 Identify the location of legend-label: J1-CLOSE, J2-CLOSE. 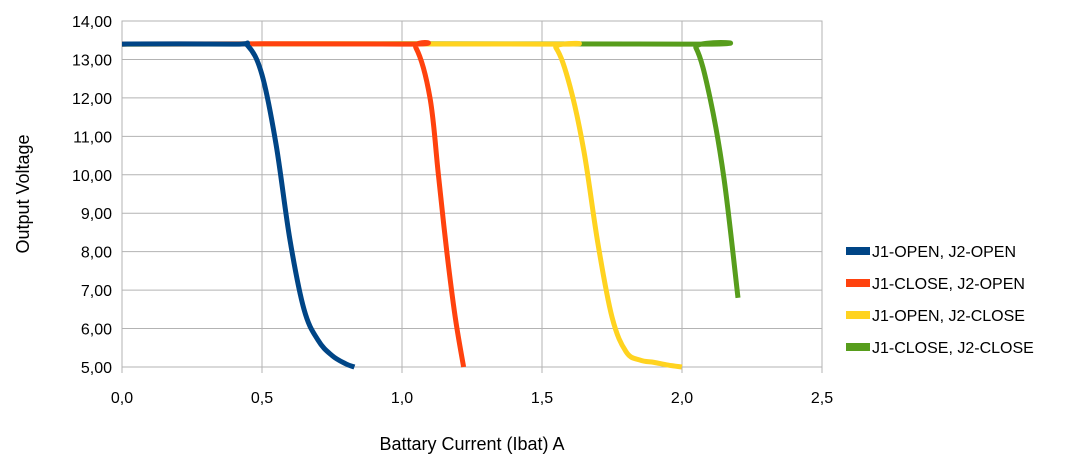
(953, 348).